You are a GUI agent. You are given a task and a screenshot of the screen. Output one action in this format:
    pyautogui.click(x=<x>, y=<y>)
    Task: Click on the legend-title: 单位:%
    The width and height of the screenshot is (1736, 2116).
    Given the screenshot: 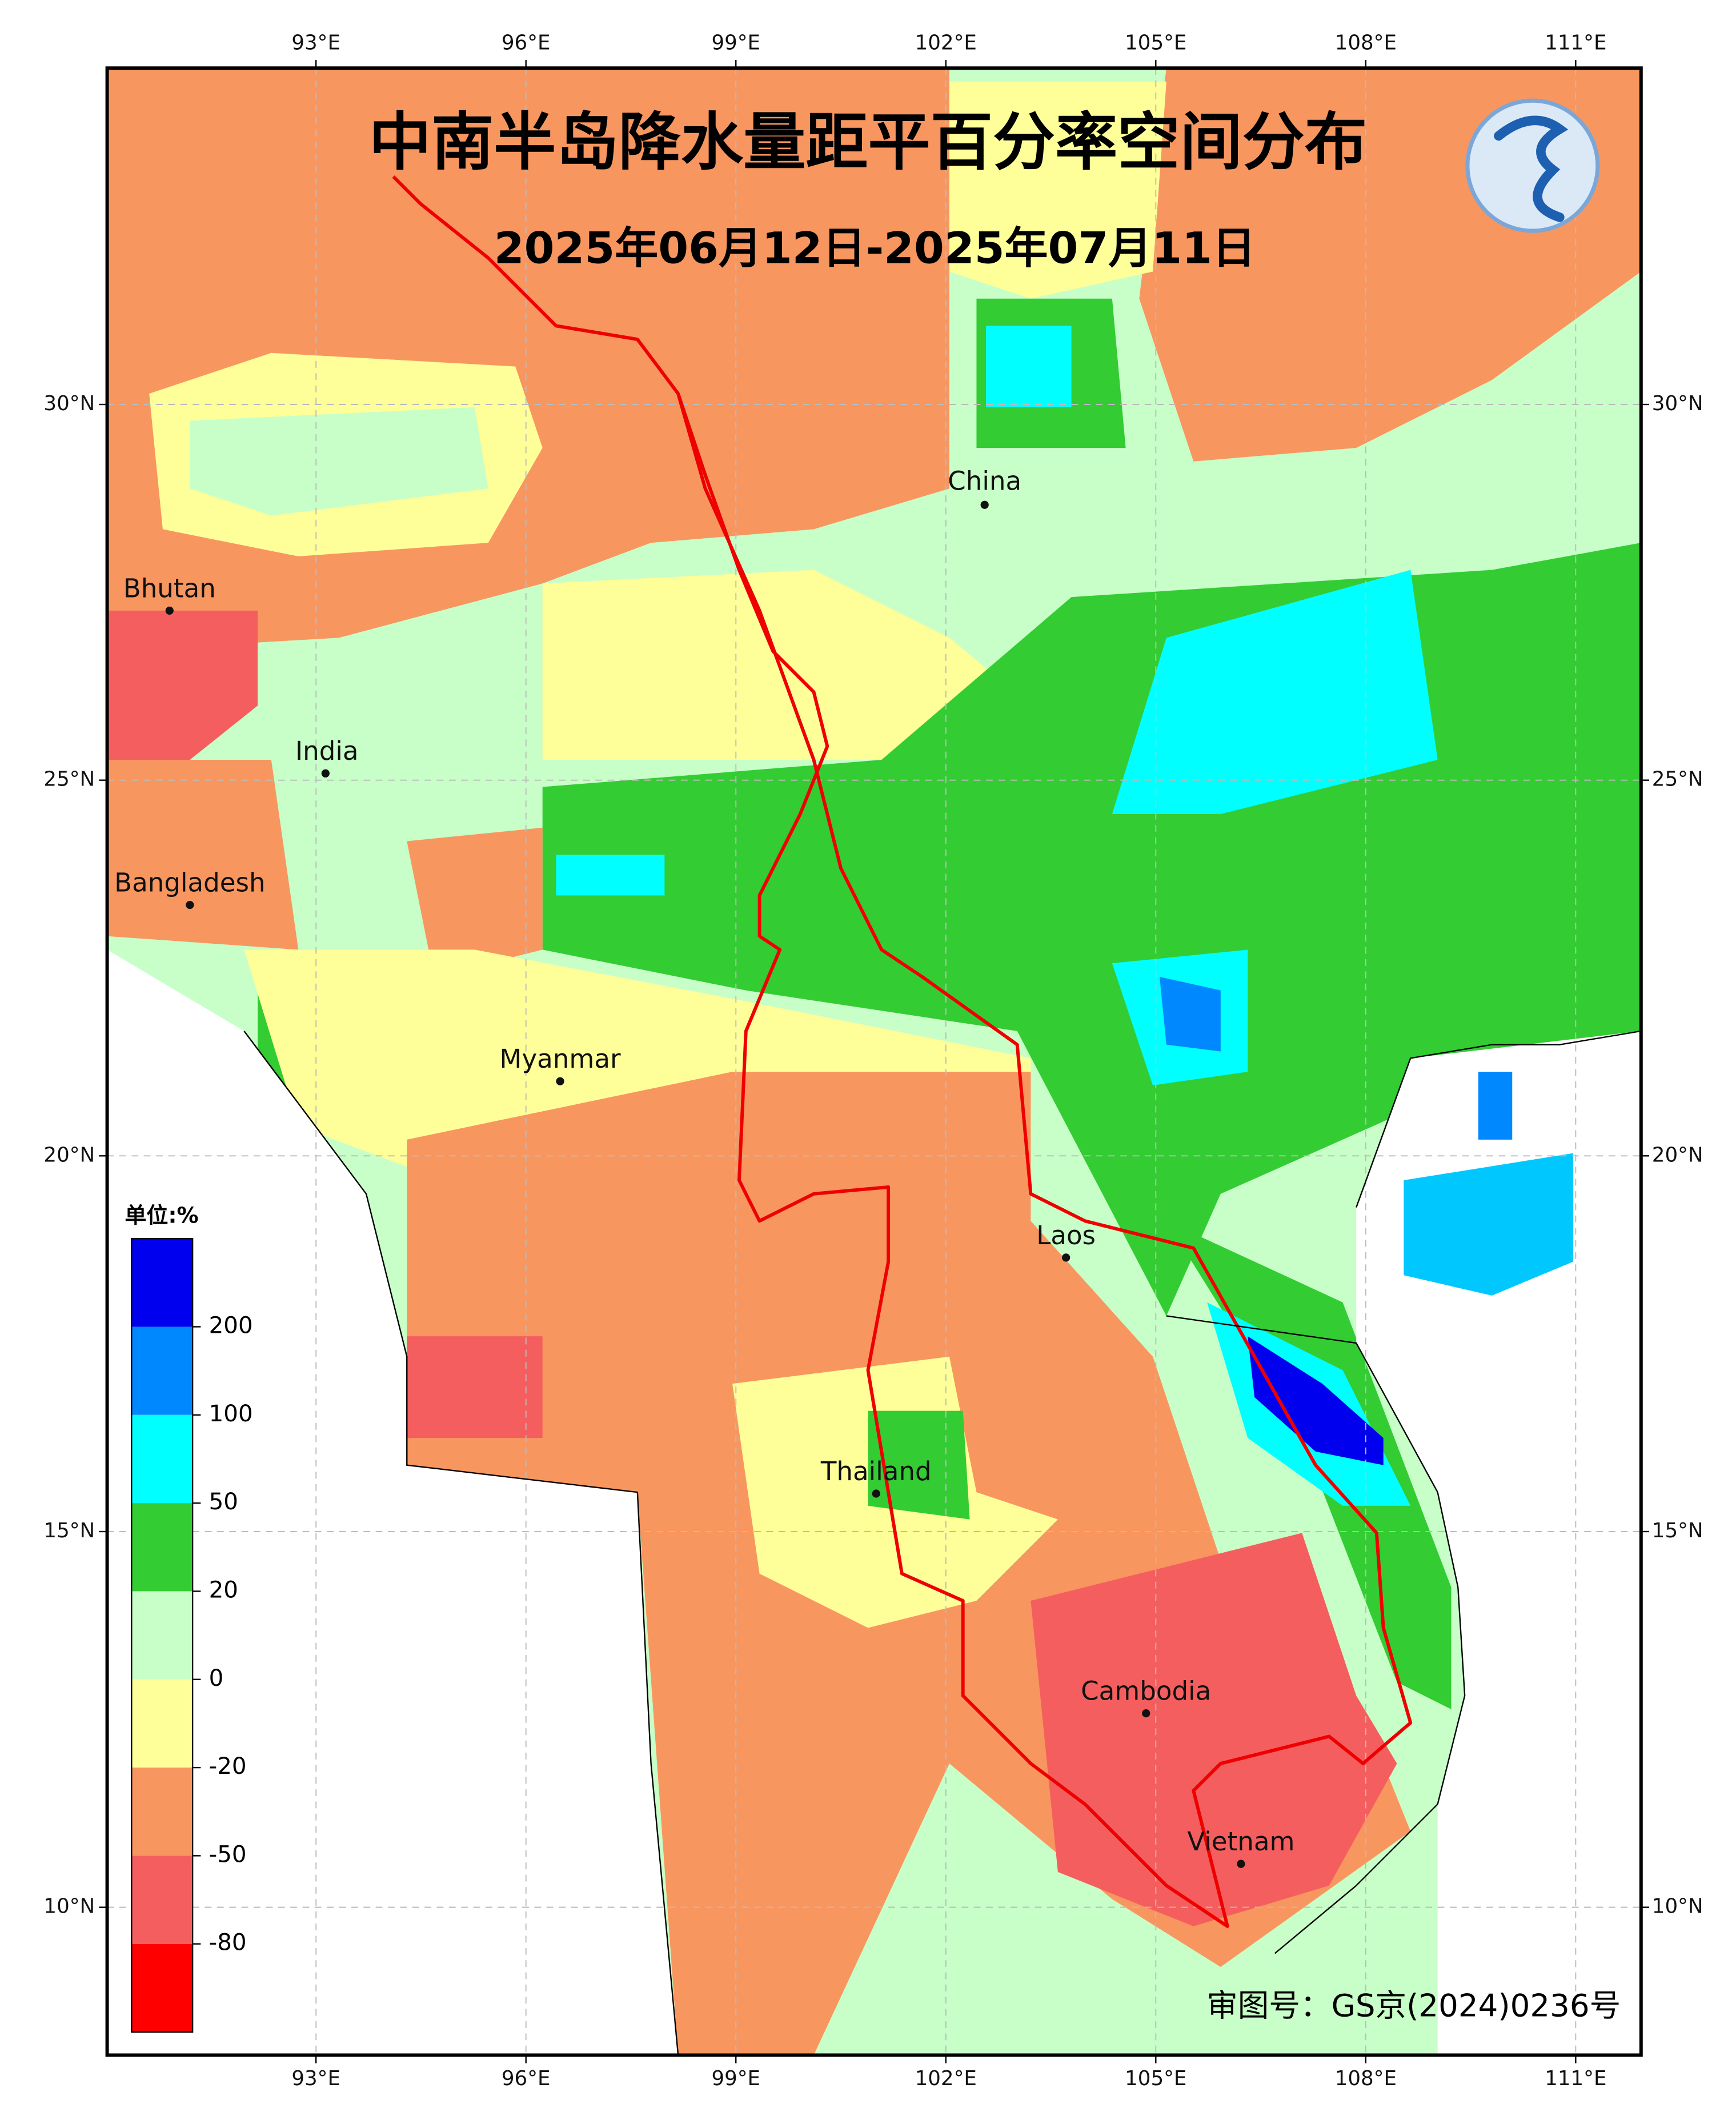 What is the action you would take?
    pyautogui.click(x=161, y=1215)
    